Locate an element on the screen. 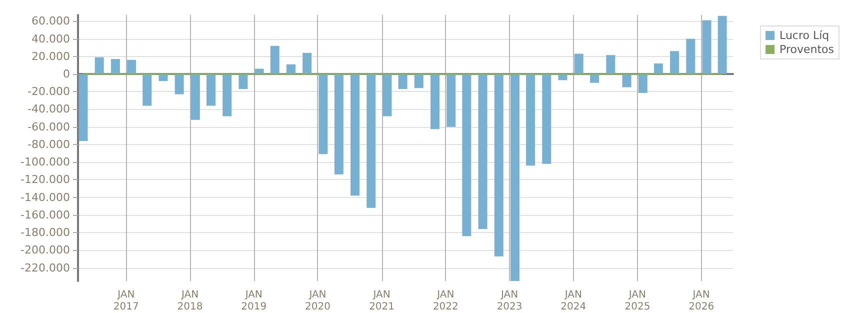  x-tick-label: JAN 2025 is located at coordinates (637, 301).